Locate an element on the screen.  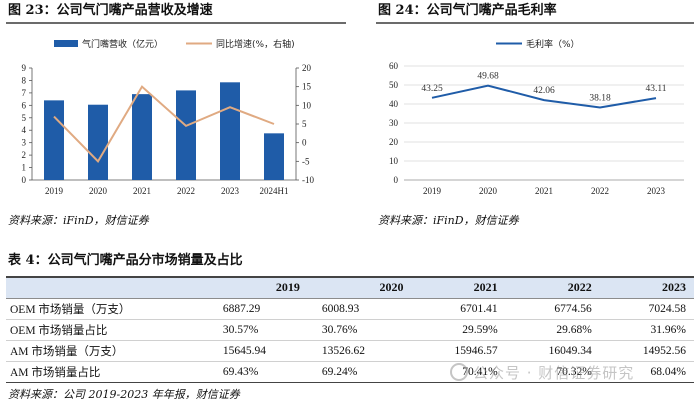
table-cell: 6701.41 is located at coordinates (458, 309).